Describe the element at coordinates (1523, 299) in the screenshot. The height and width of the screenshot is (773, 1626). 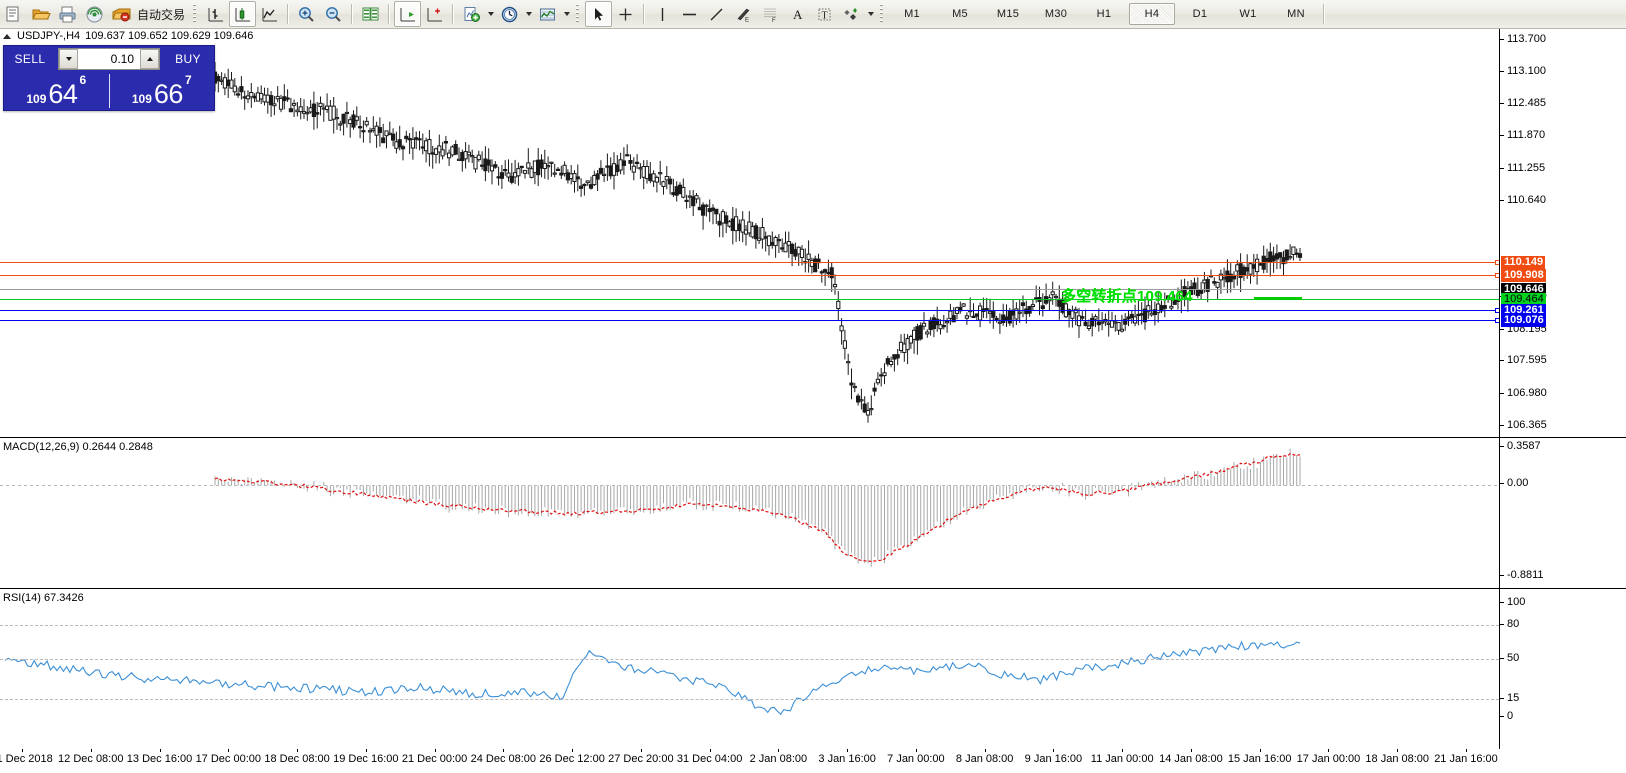
I see `price-tag-109464: 109.464` at that location.